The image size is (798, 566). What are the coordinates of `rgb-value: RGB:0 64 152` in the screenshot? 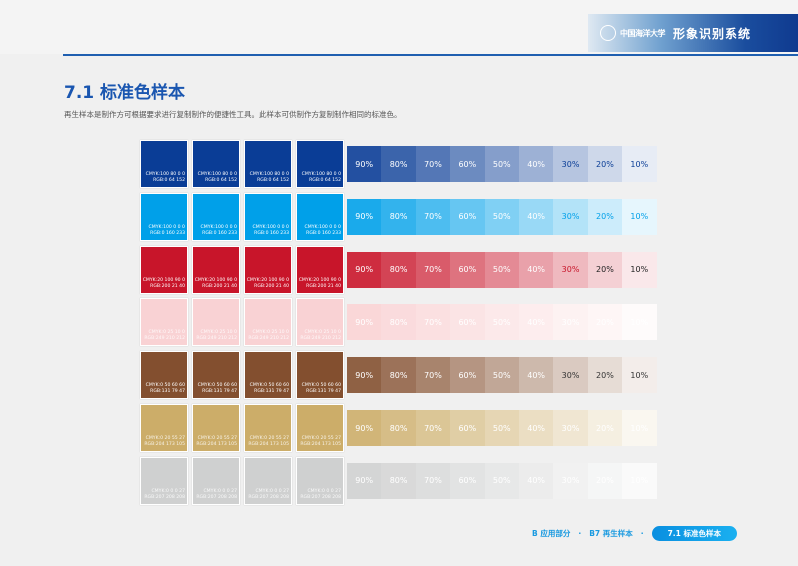 It's located at (325, 180).